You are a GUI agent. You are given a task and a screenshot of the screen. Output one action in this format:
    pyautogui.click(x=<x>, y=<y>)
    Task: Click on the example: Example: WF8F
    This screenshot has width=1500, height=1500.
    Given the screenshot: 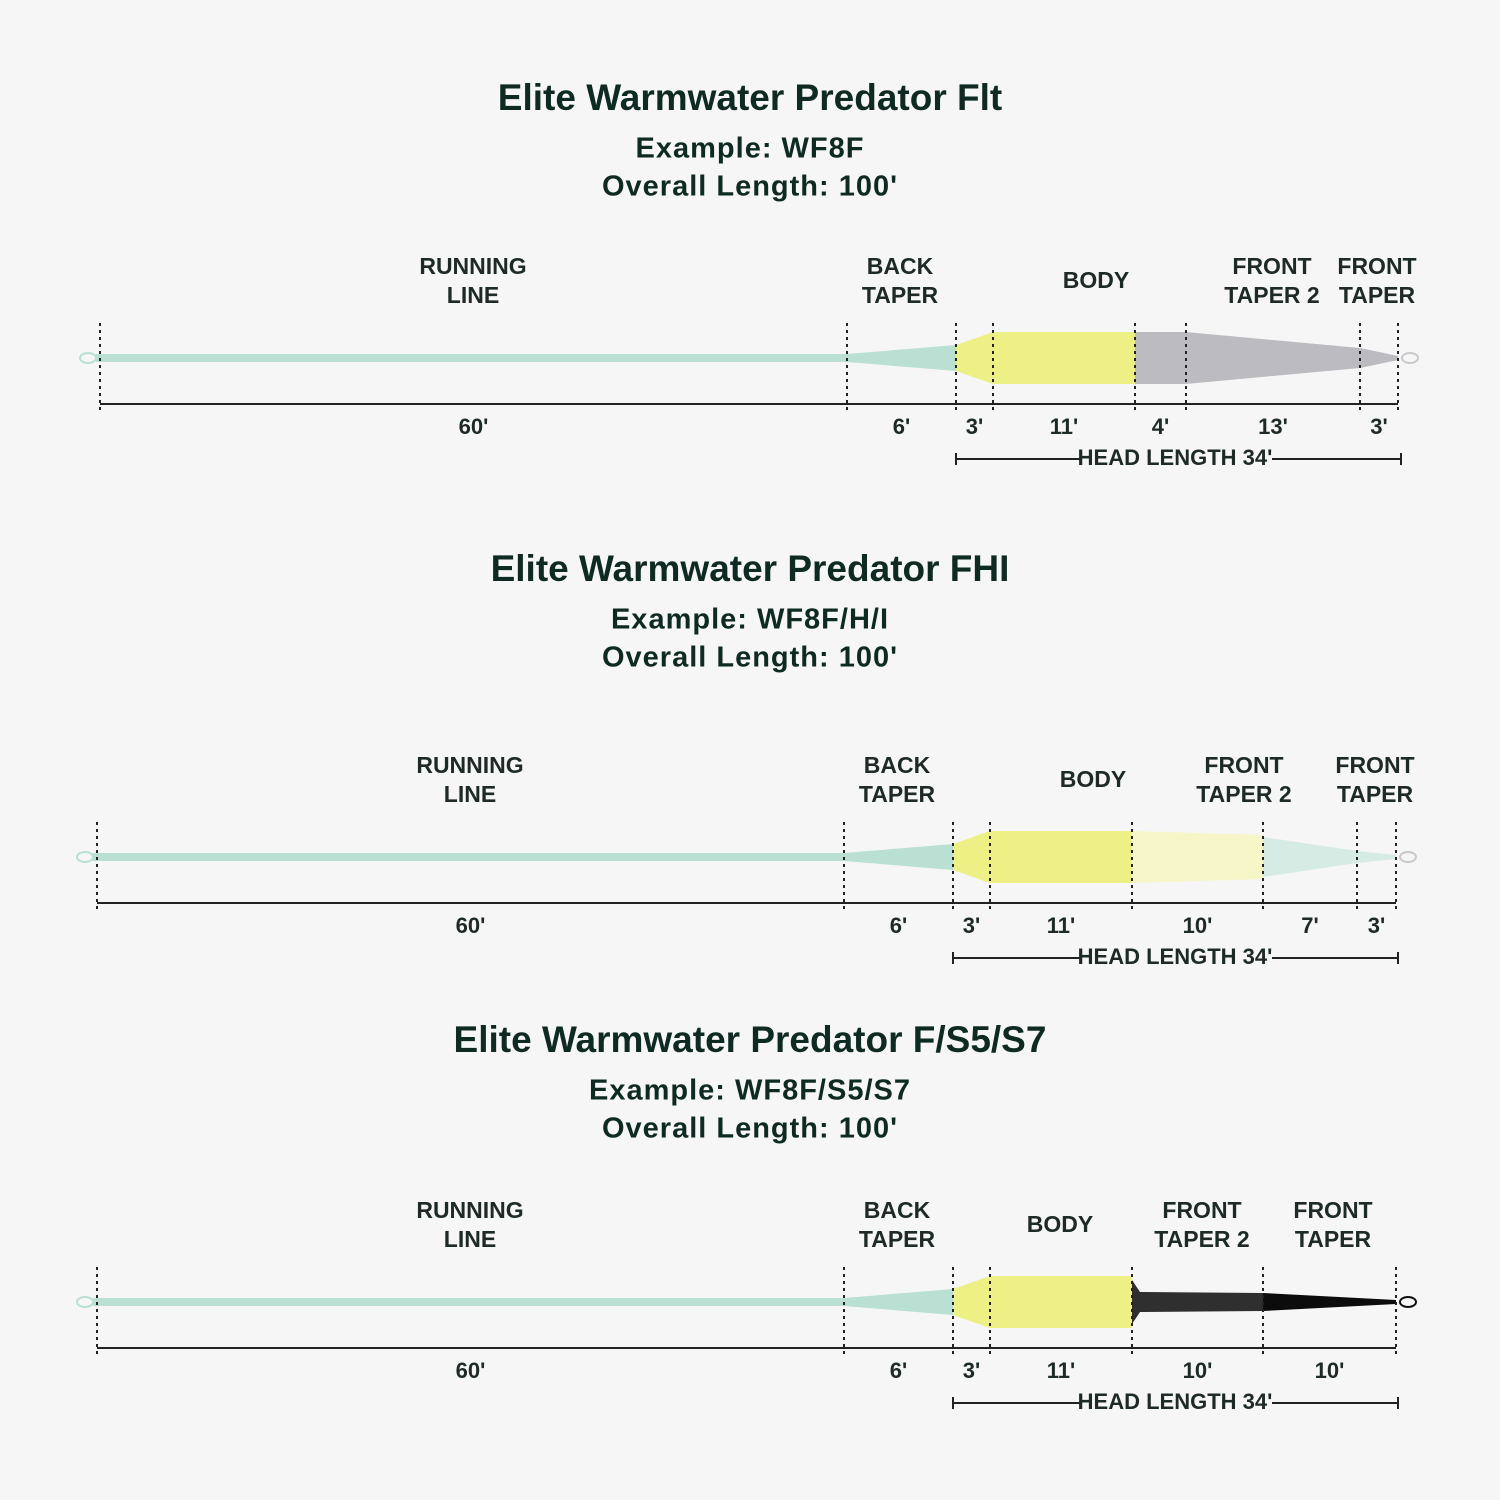 What is the action you would take?
    pyautogui.click(x=750, y=149)
    